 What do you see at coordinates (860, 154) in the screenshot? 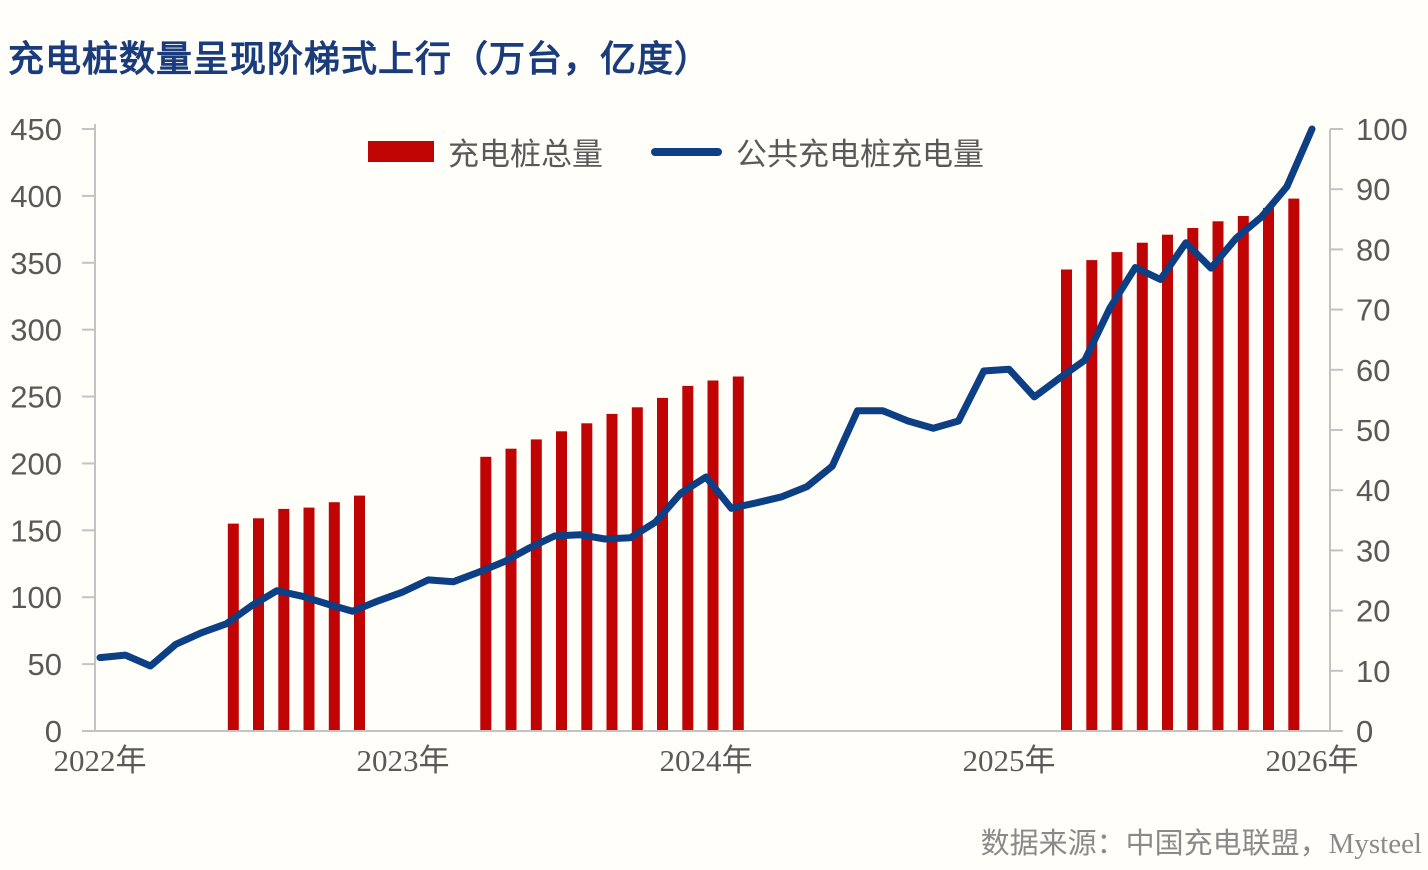
I see `legend-label: 公共充电桩充电量` at bounding box center [860, 154].